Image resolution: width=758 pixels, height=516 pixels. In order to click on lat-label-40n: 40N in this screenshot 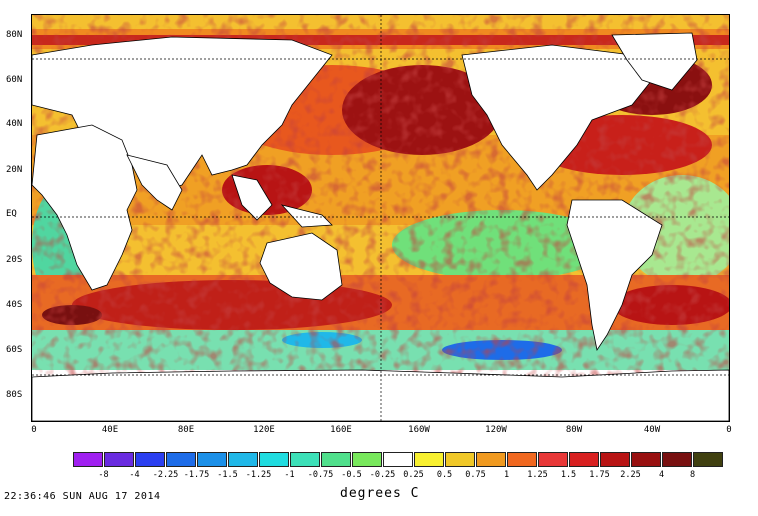, I will do `click(14, 124)`.